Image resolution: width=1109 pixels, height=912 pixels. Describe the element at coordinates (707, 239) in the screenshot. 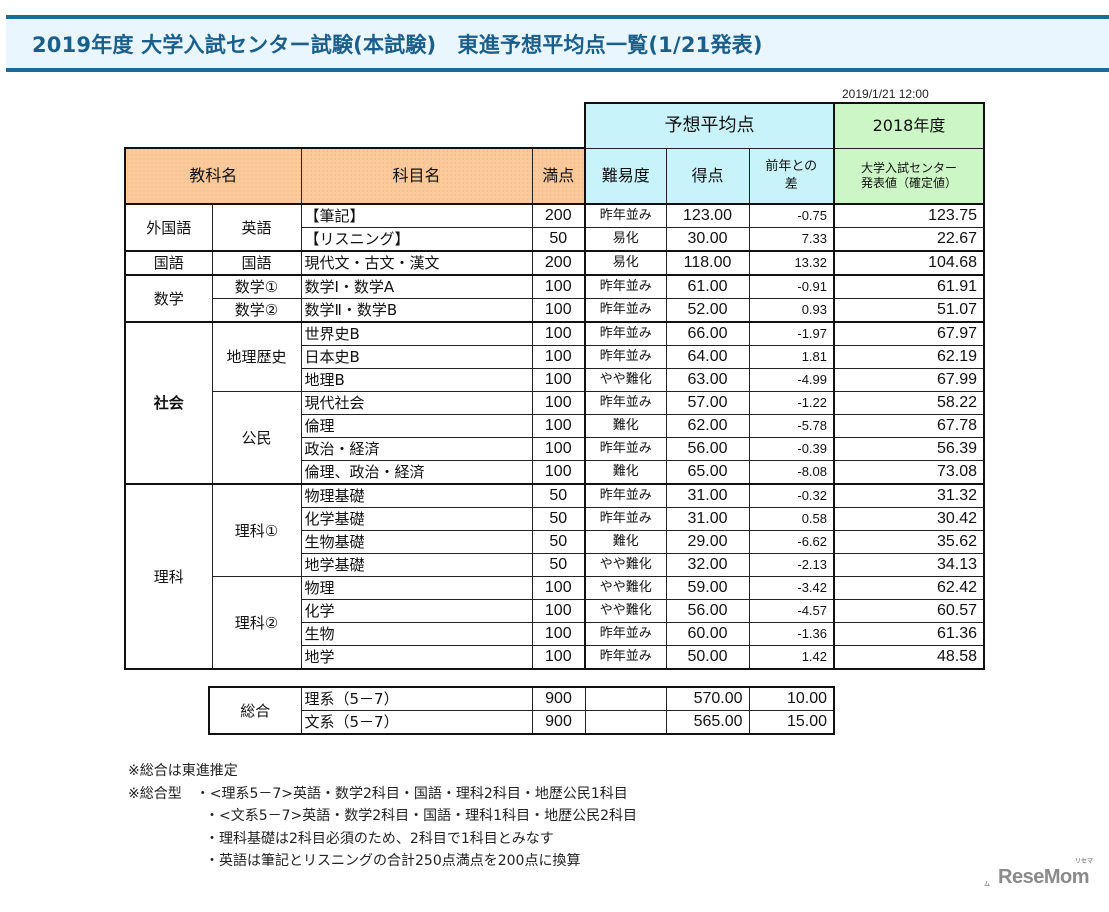

I see `score-cell: 30.00` at that location.